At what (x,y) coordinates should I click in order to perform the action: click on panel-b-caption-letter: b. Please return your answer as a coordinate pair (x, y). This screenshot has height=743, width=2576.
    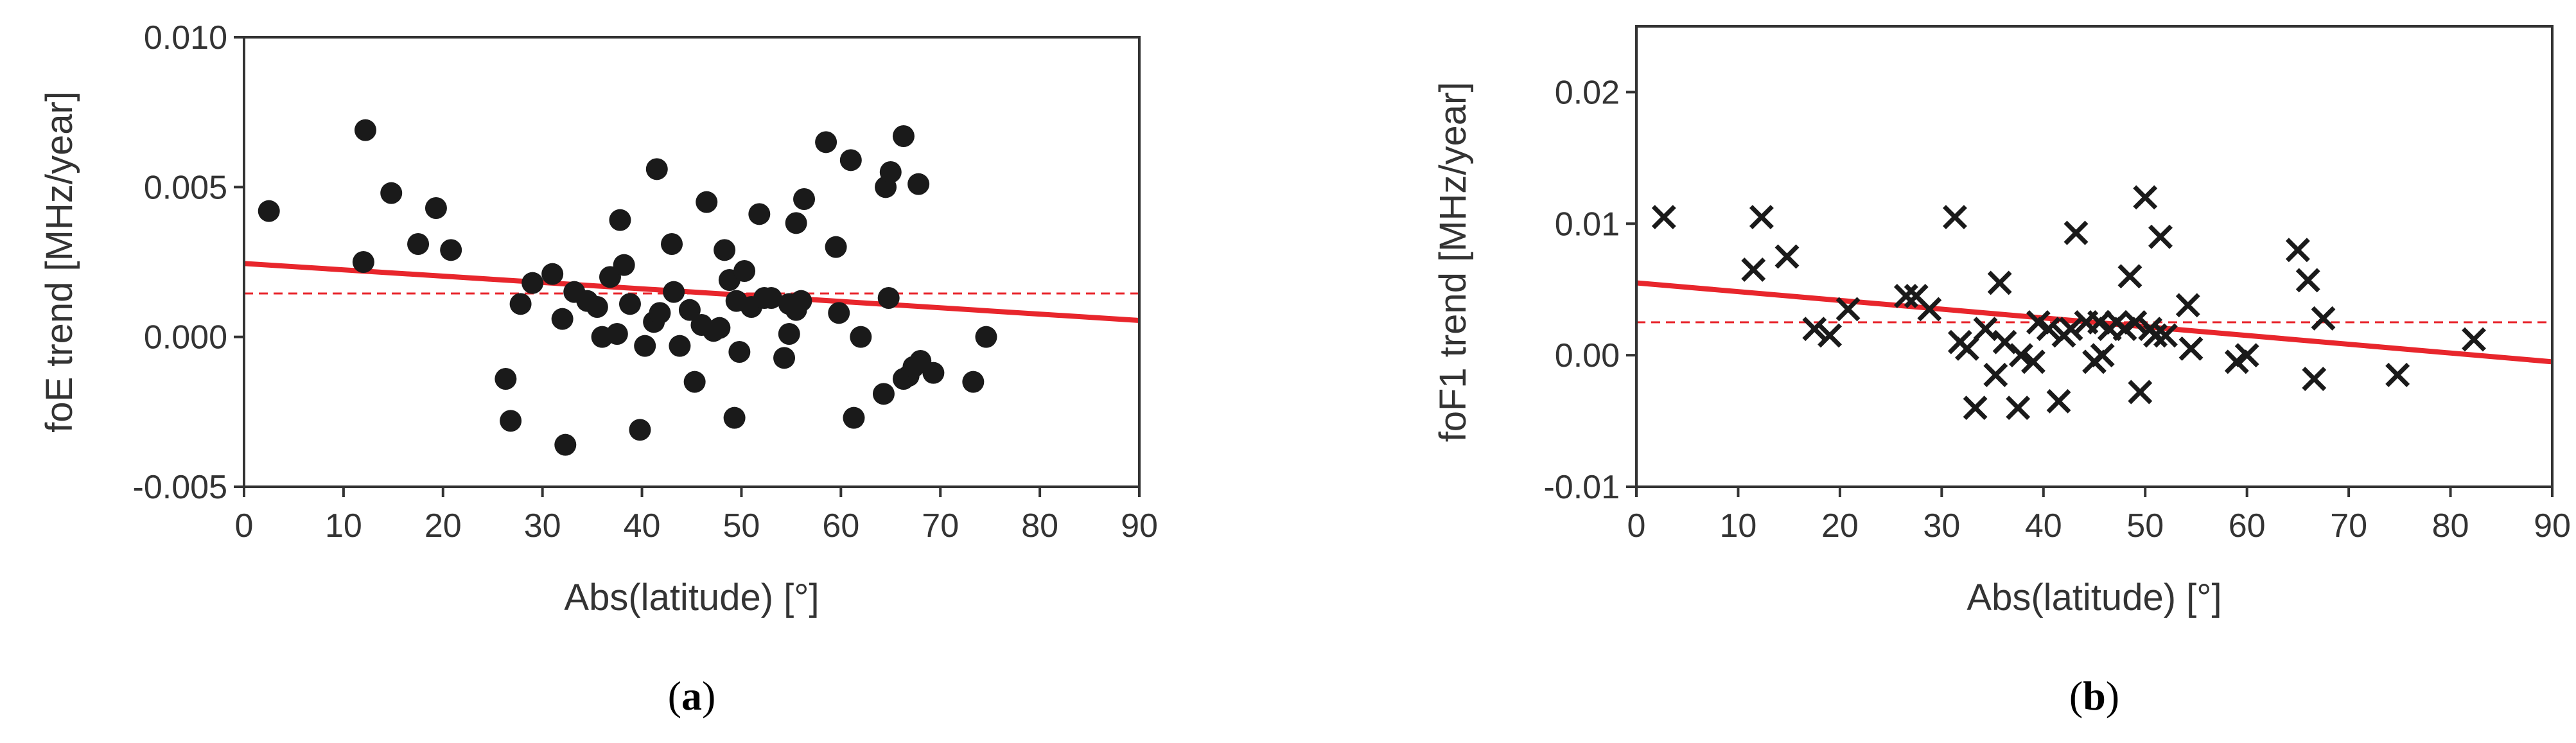
    Looking at the image, I should click on (2094, 696).